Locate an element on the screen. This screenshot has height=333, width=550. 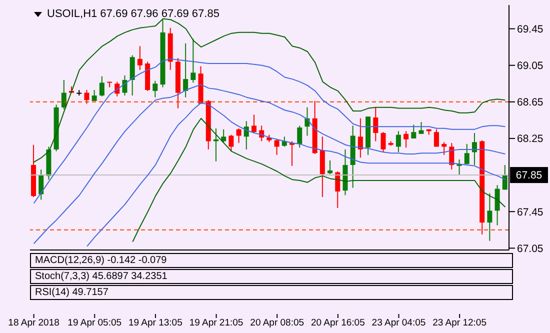
y-tick-label: 68.25 is located at coordinates (530, 139).